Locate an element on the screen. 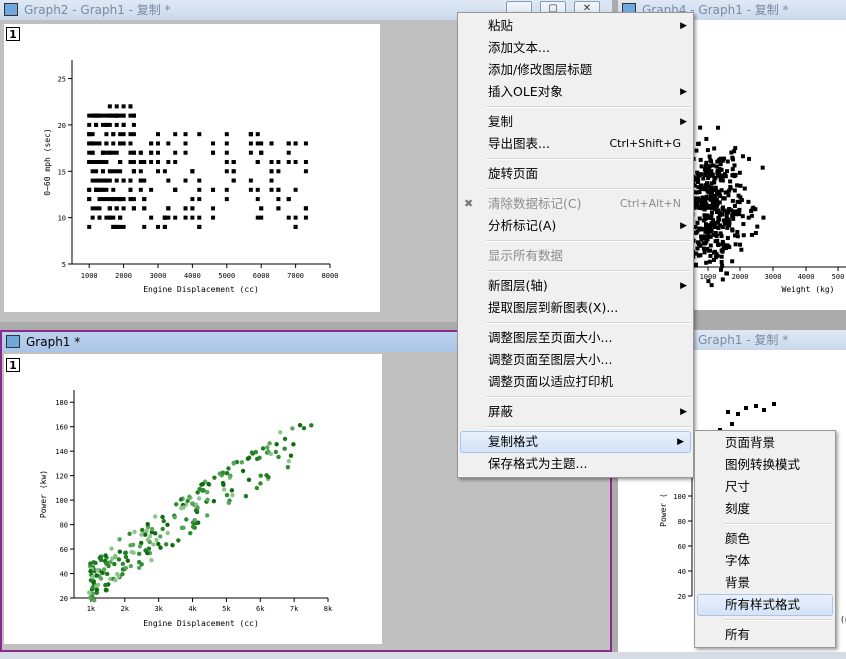 Image resolution: width=846 pixels, height=659 pixels. context-menu-item-24: 复制格式 ▶ is located at coordinates (575, 442).